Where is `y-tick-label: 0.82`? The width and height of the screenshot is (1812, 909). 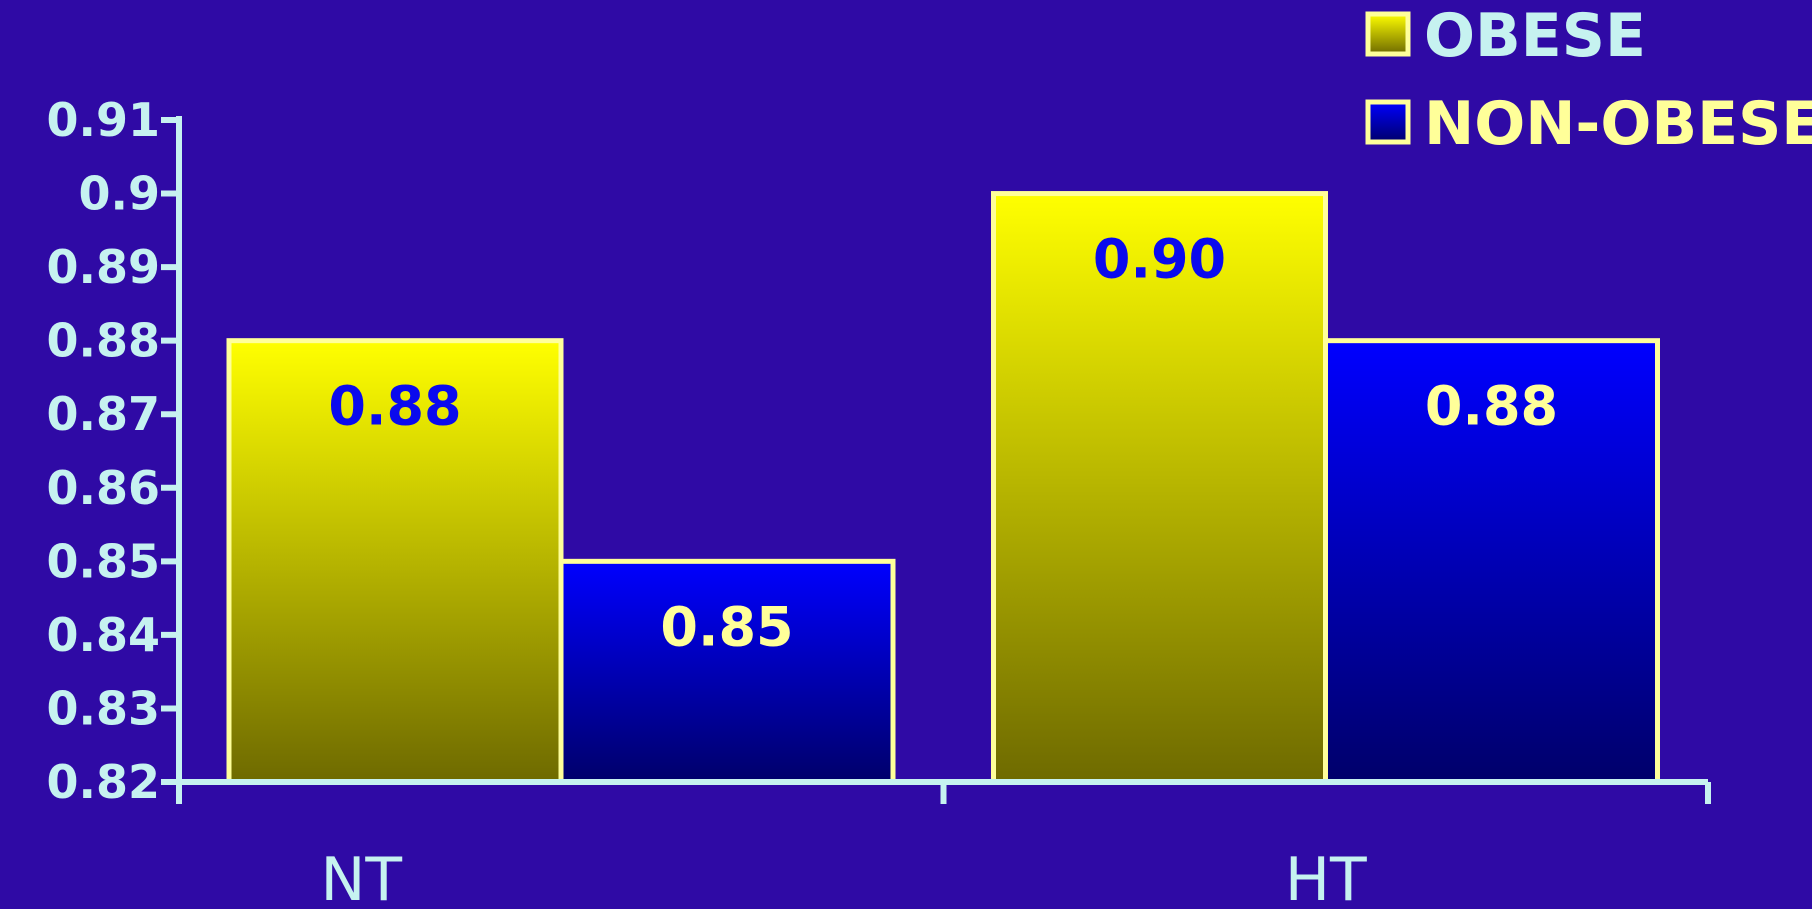 y-tick-label: 0.82 is located at coordinates (104, 782).